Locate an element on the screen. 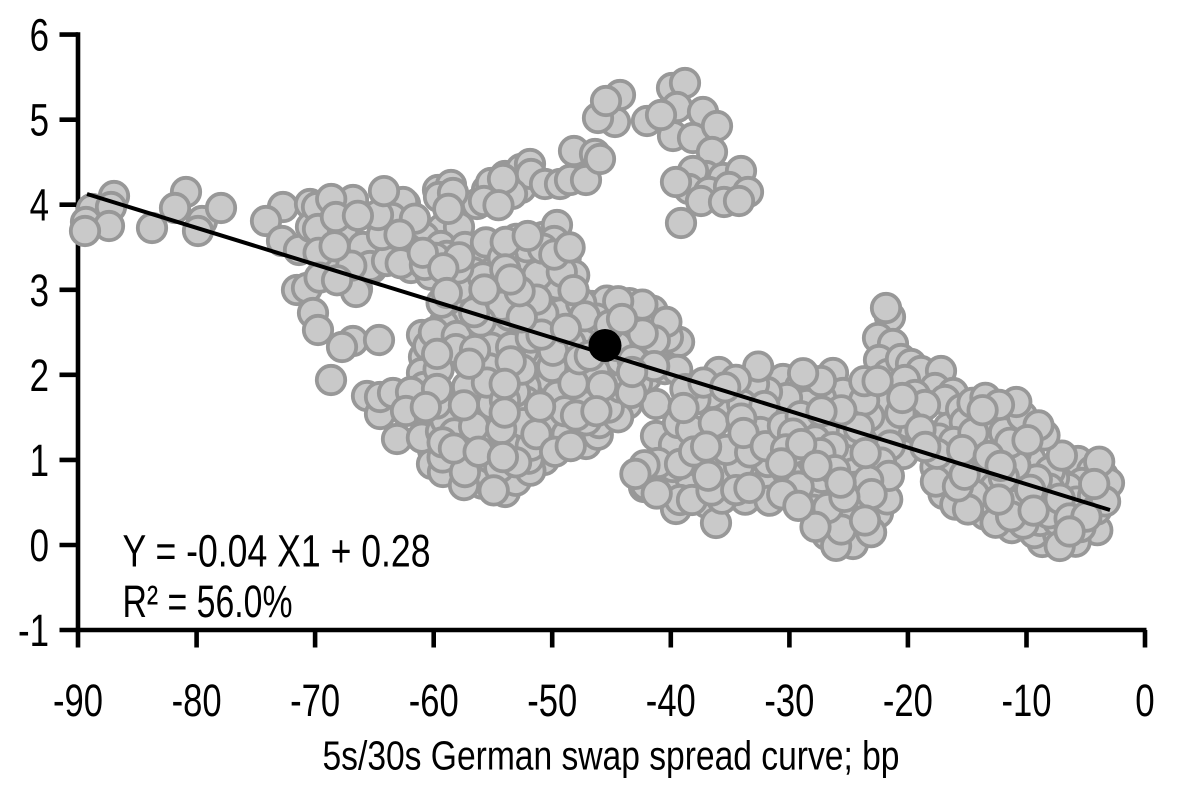 The image size is (1184, 810). svg-text: Y = -0.04 X1 + 0.28 is located at coordinates (277, 551).